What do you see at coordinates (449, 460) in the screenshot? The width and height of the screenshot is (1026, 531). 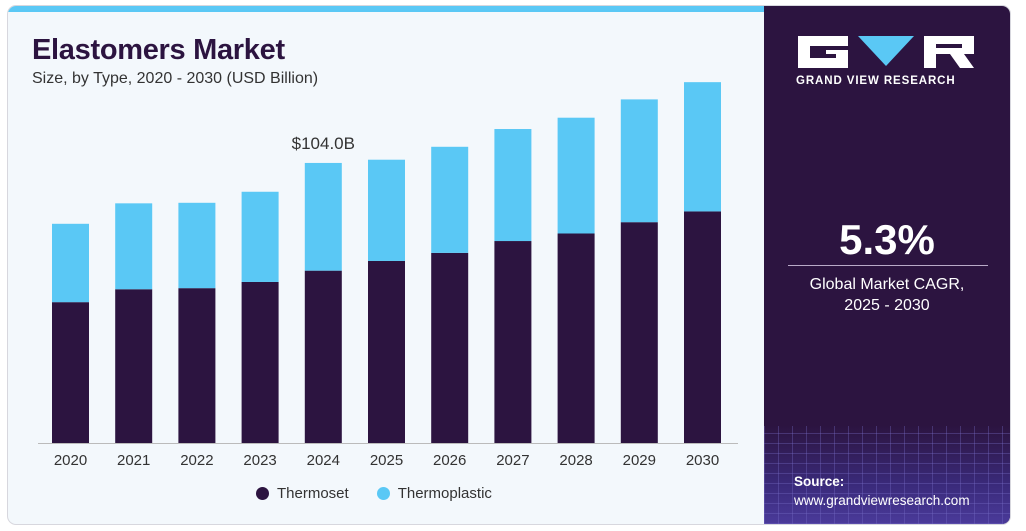 I see `x-tick-label: 2026` at bounding box center [449, 460].